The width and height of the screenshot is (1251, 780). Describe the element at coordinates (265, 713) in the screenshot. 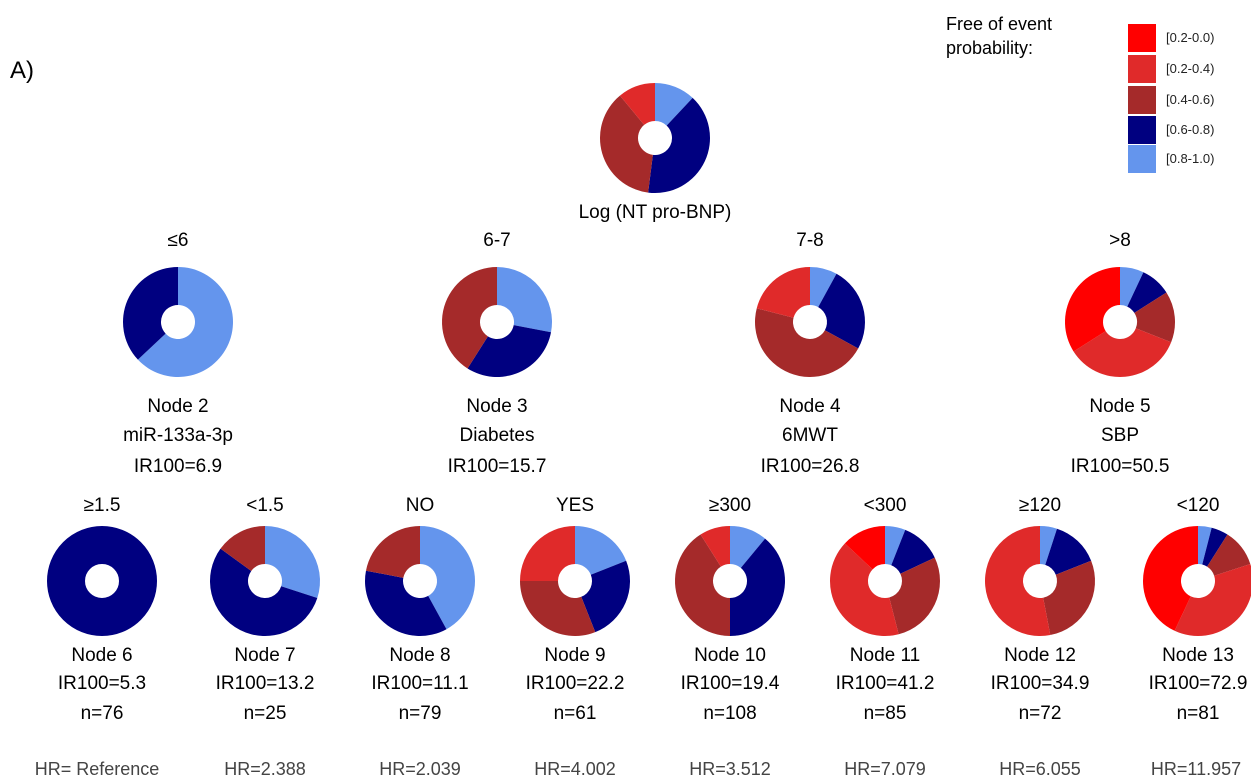

I see `node-n: n=25` at that location.